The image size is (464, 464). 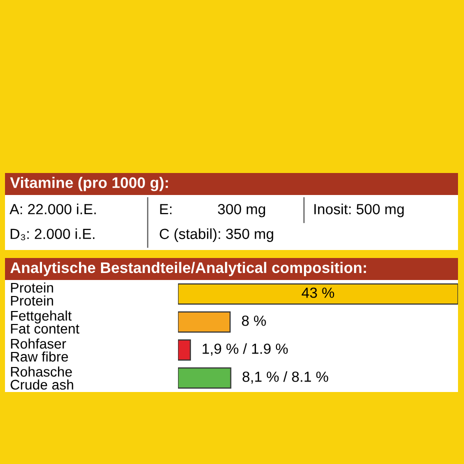 What do you see at coordinates (217, 235) in the screenshot?
I see `text: C (stabil): 350 mg` at bounding box center [217, 235].